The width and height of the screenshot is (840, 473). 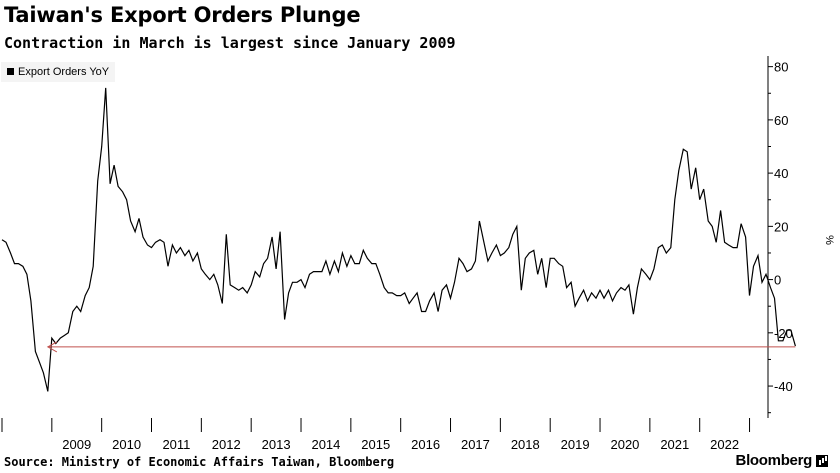 I want to click on legend-swatch, so click(x=10, y=71).